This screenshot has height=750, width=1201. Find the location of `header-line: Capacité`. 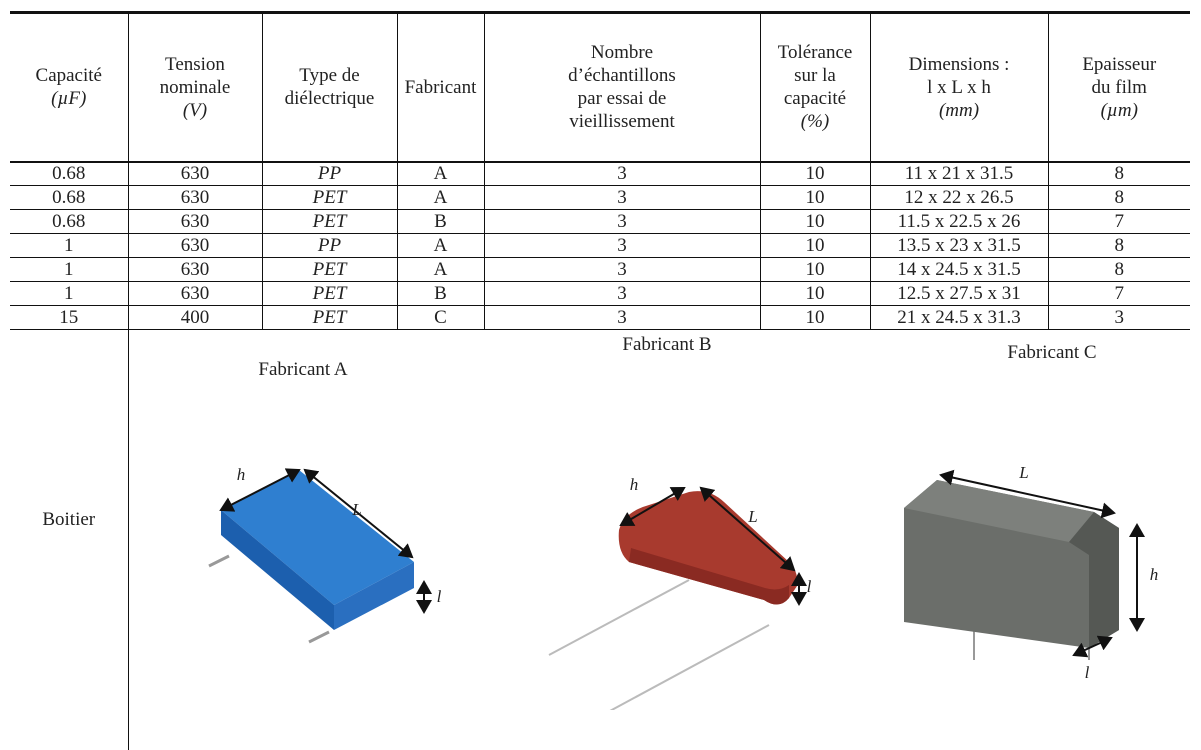

header-line: Capacité is located at coordinates (69, 75).